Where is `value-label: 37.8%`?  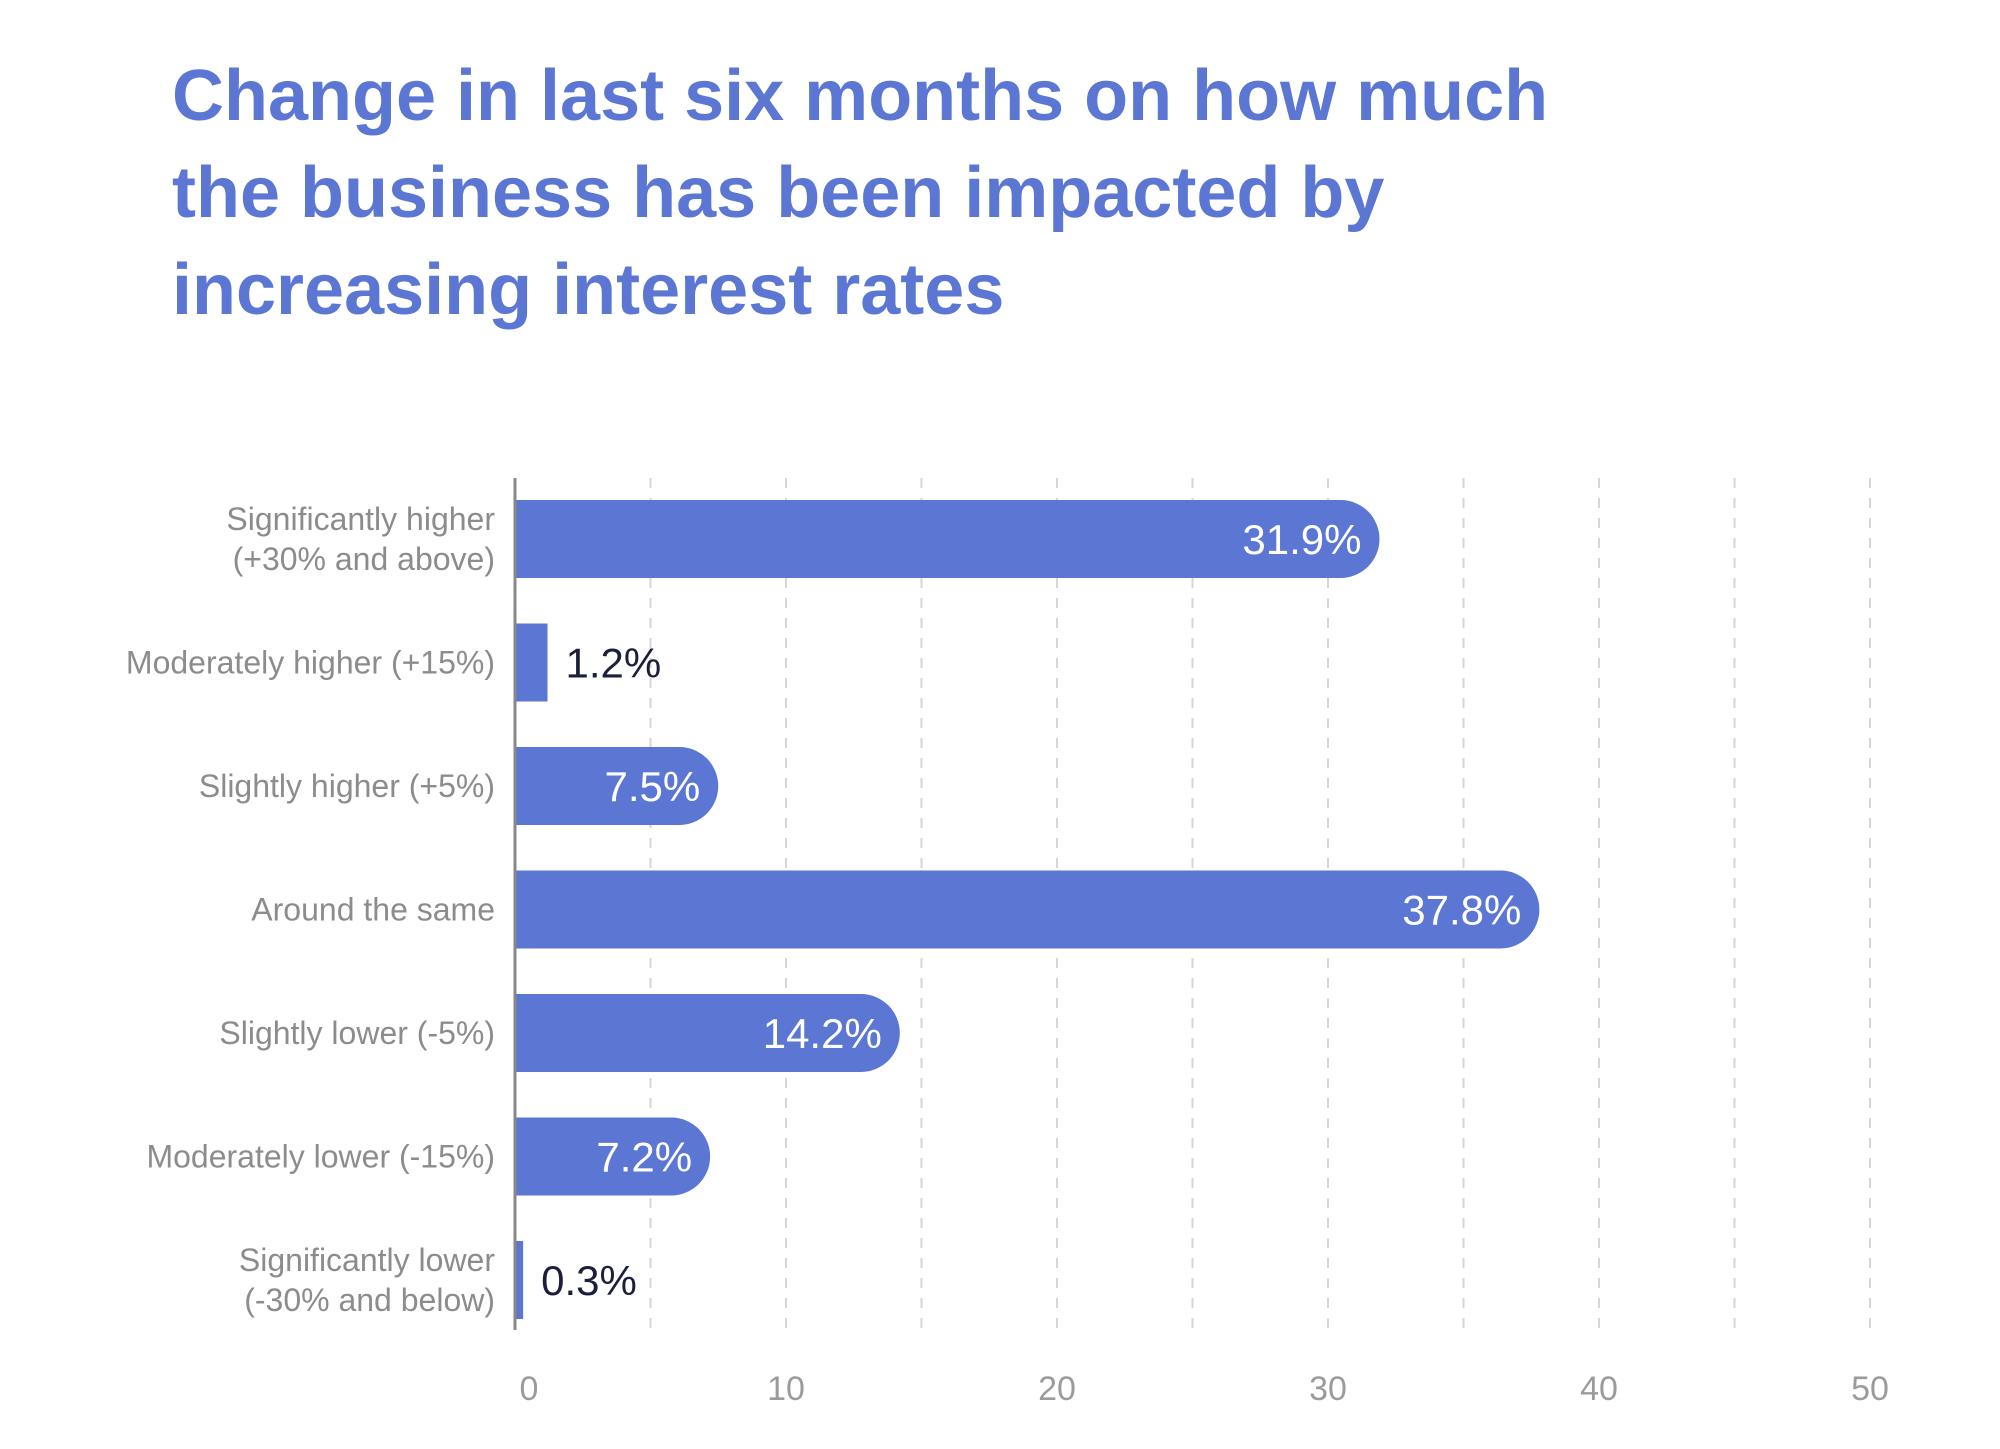
value-label: 37.8% is located at coordinates (1461, 910).